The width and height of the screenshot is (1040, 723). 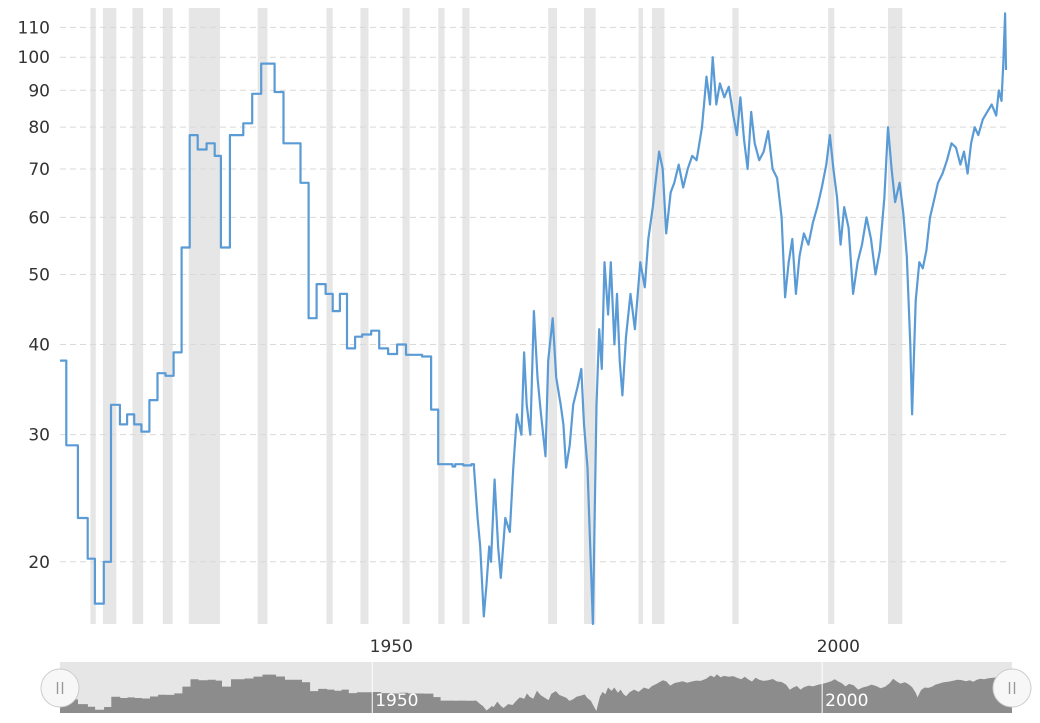 I want to click on navigator-label: 2000, so click(x=846, y=701).